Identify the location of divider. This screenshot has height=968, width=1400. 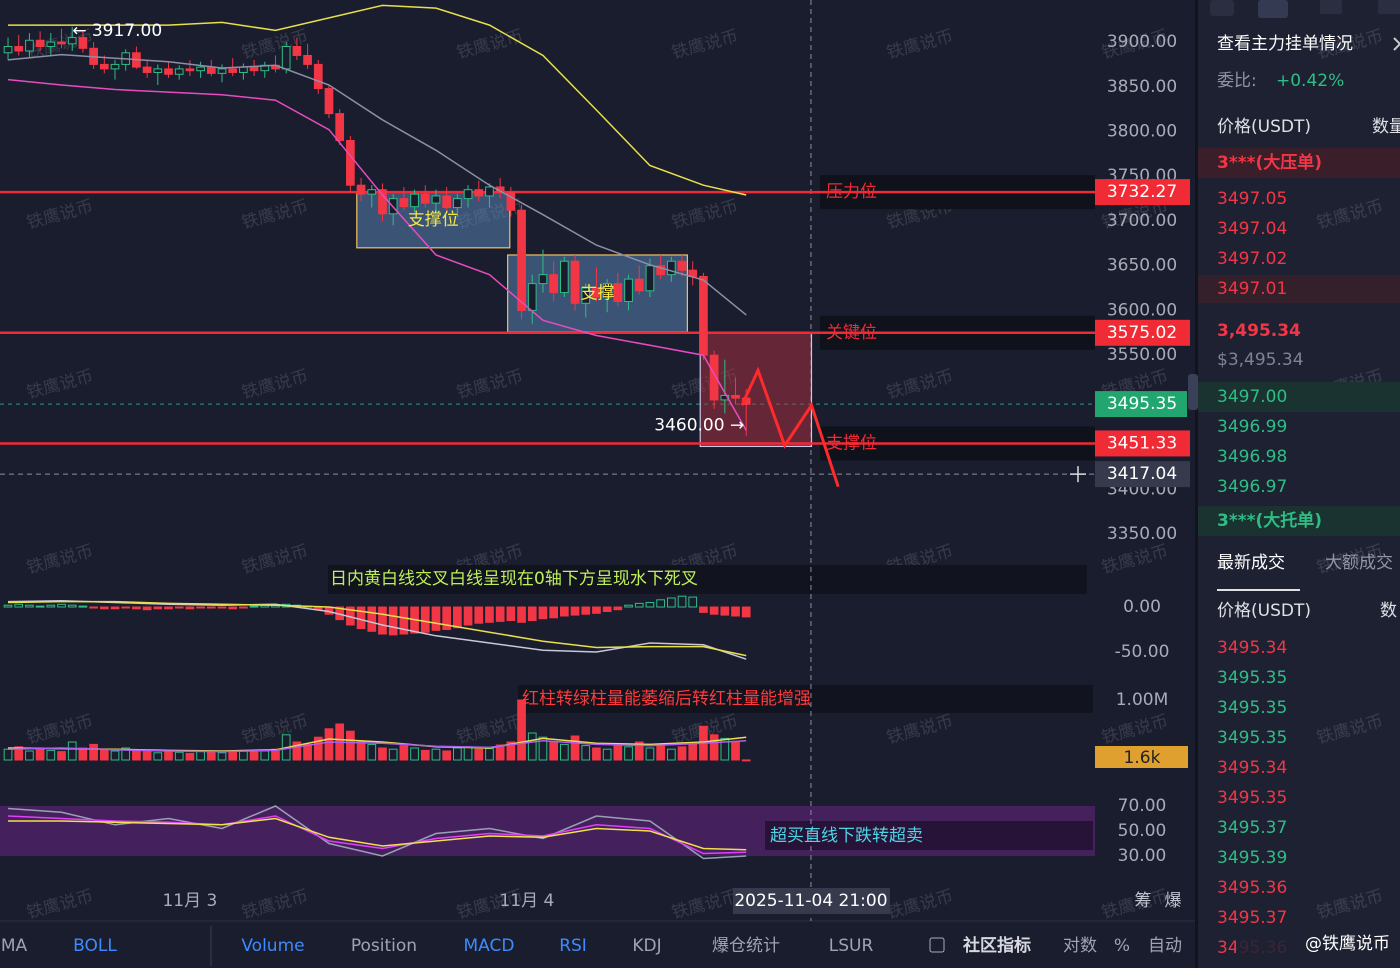
(1196, 484).